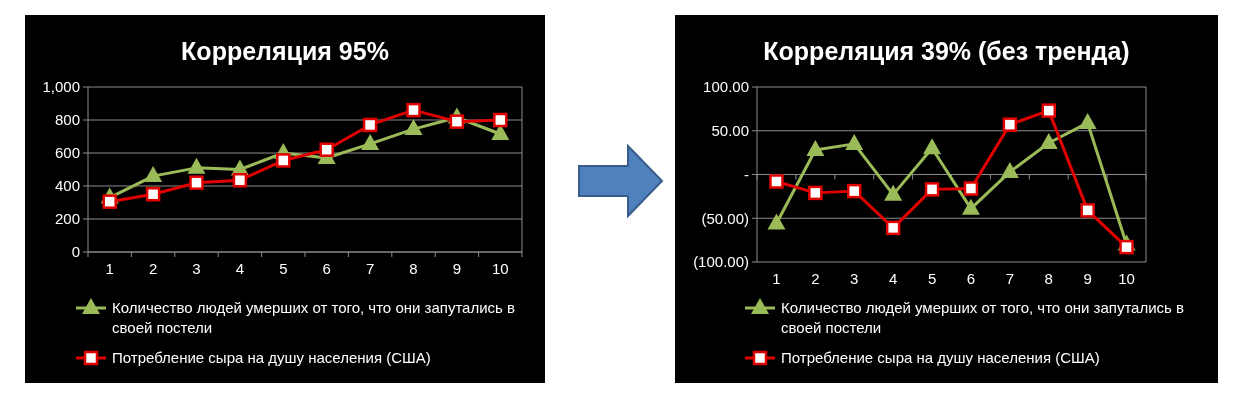 This screenshot has height=401, width=1243. What do you see at coordinates (726, 87) in the screenshot?
I see `y-tick-label: 100.00` at bounding box center [726, 87].